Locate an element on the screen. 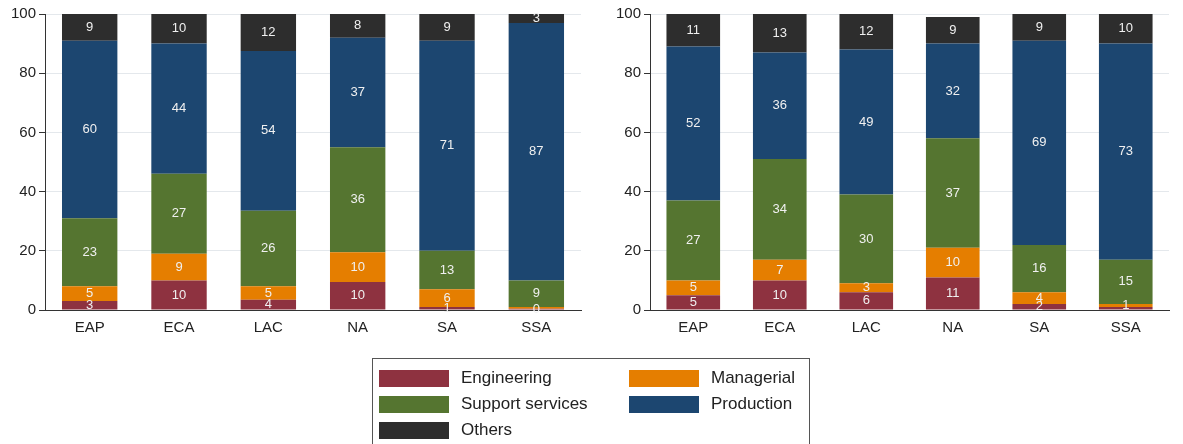 The height and width of the screenshot is (444, 1183). data-label: 11 is located at coordinates (693, 29).